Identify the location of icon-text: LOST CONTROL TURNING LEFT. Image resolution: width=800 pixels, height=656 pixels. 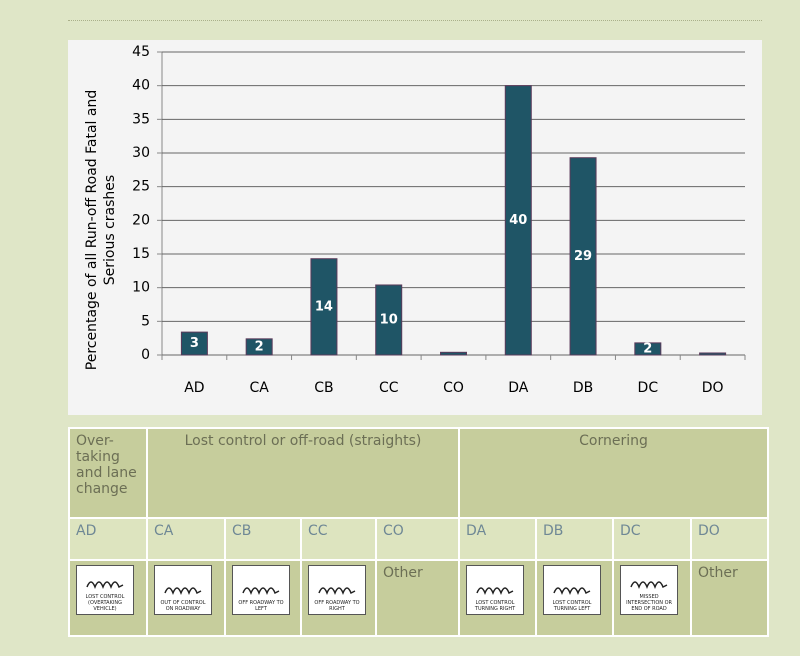
(572, 606).